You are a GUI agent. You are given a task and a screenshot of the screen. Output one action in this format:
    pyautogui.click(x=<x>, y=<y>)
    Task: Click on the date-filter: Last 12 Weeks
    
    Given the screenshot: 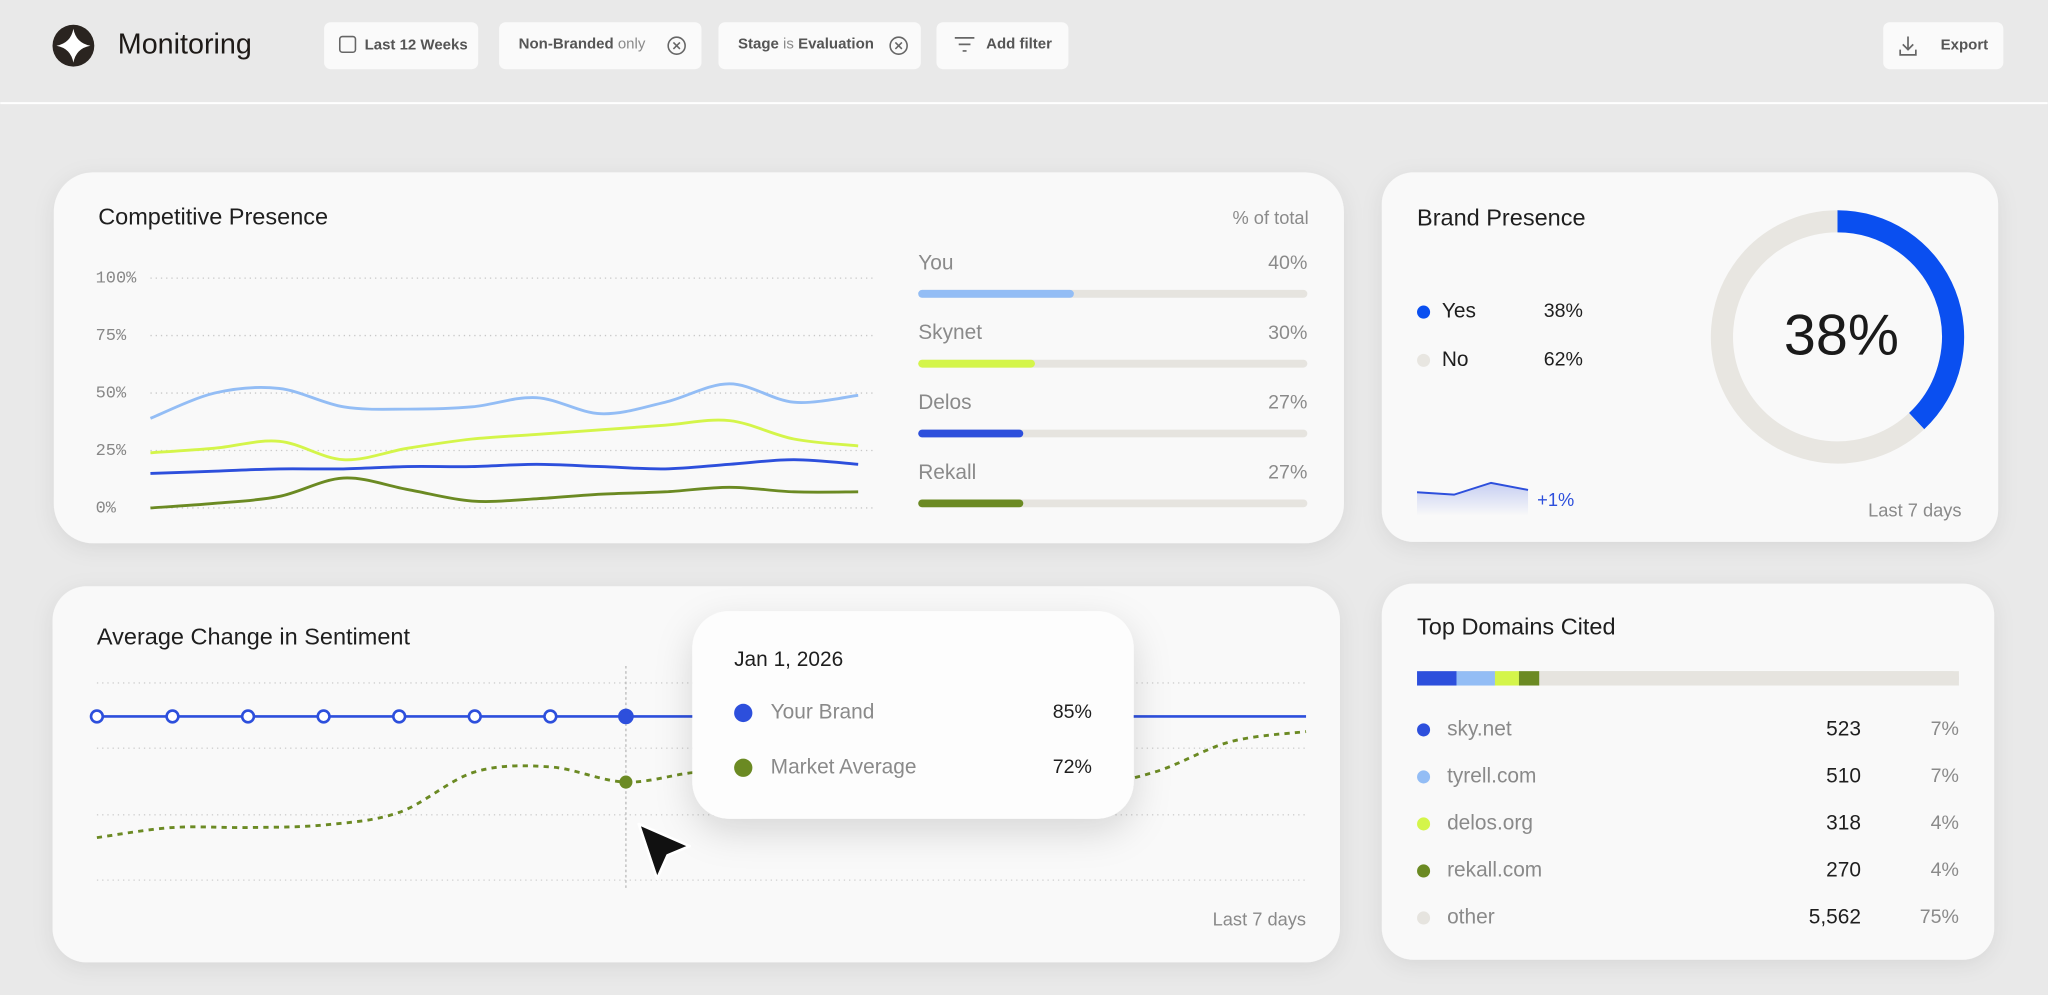 What is the action you would take?
    pyautogui.click(x=401, y=46)
    